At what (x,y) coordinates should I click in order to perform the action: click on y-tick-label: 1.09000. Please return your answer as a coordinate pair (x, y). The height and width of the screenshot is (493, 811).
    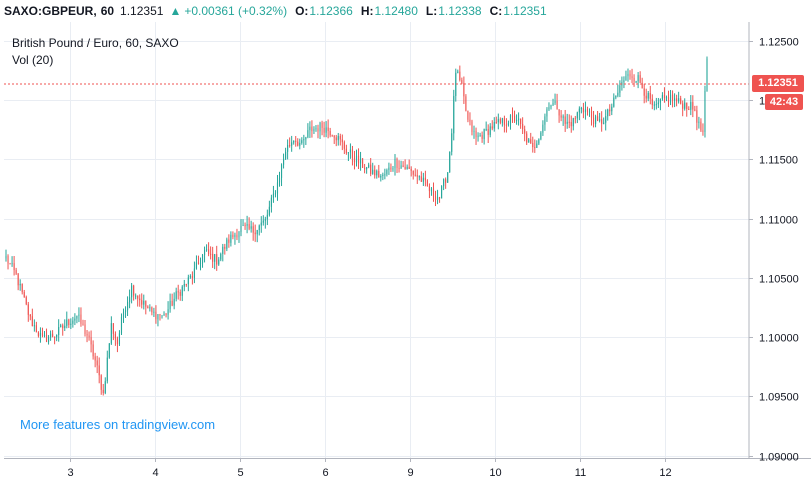
    Looking at the image, I should click on (779, 458).